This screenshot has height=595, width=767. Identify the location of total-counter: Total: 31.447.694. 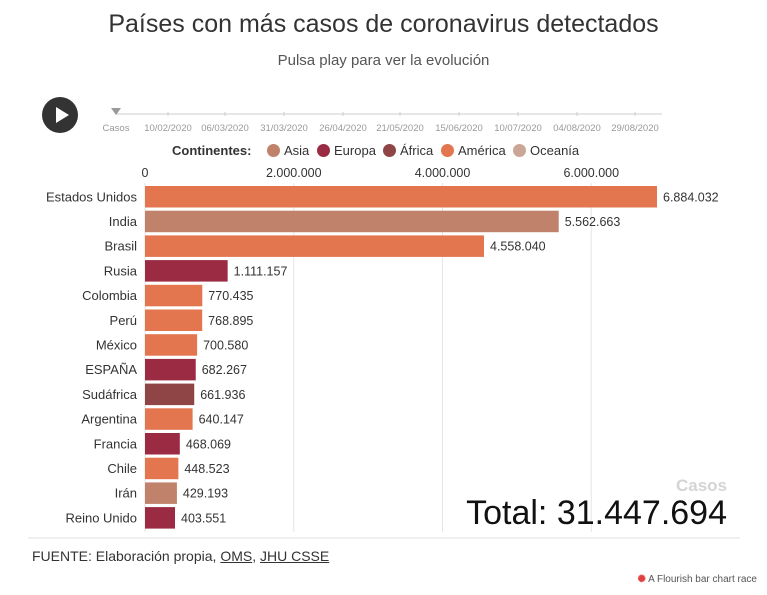
(596, 513).